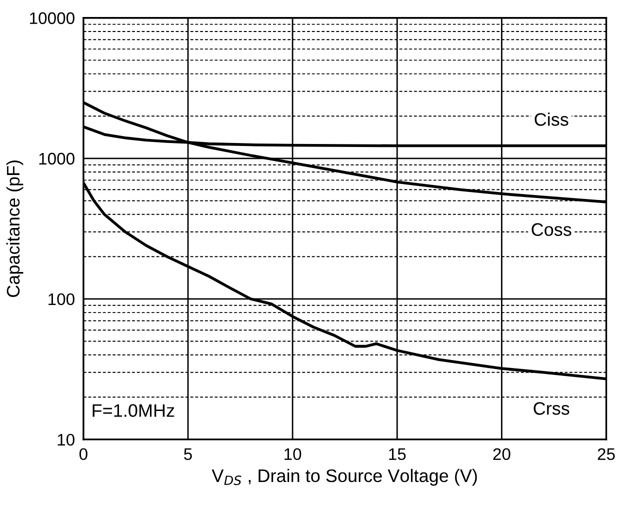  Describe the element at coordinates (15, 228) in the screenshot. I see `y-axis-title: Capacitance (pF)` at that location.